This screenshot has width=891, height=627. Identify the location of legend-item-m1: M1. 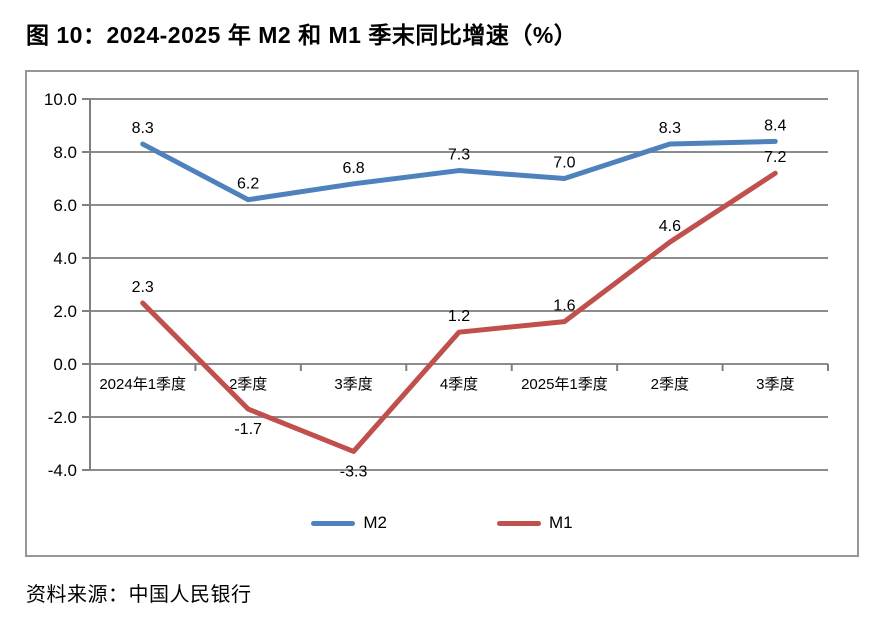
(535, 523).